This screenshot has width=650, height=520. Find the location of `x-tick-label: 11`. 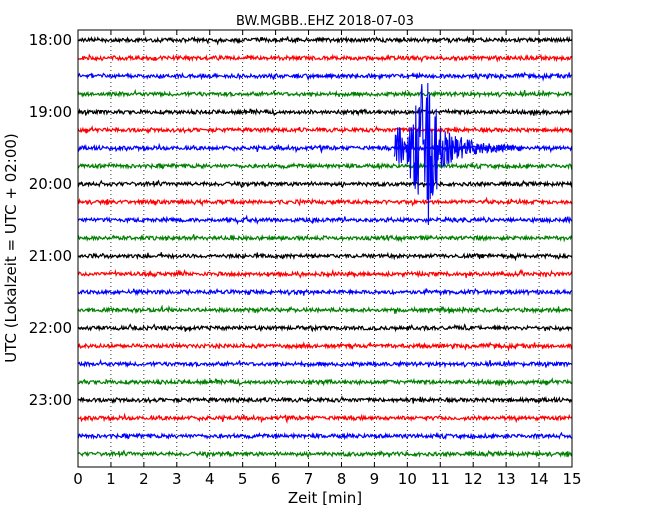

x-tick-label: 11 is located at coordinates (440, 479).